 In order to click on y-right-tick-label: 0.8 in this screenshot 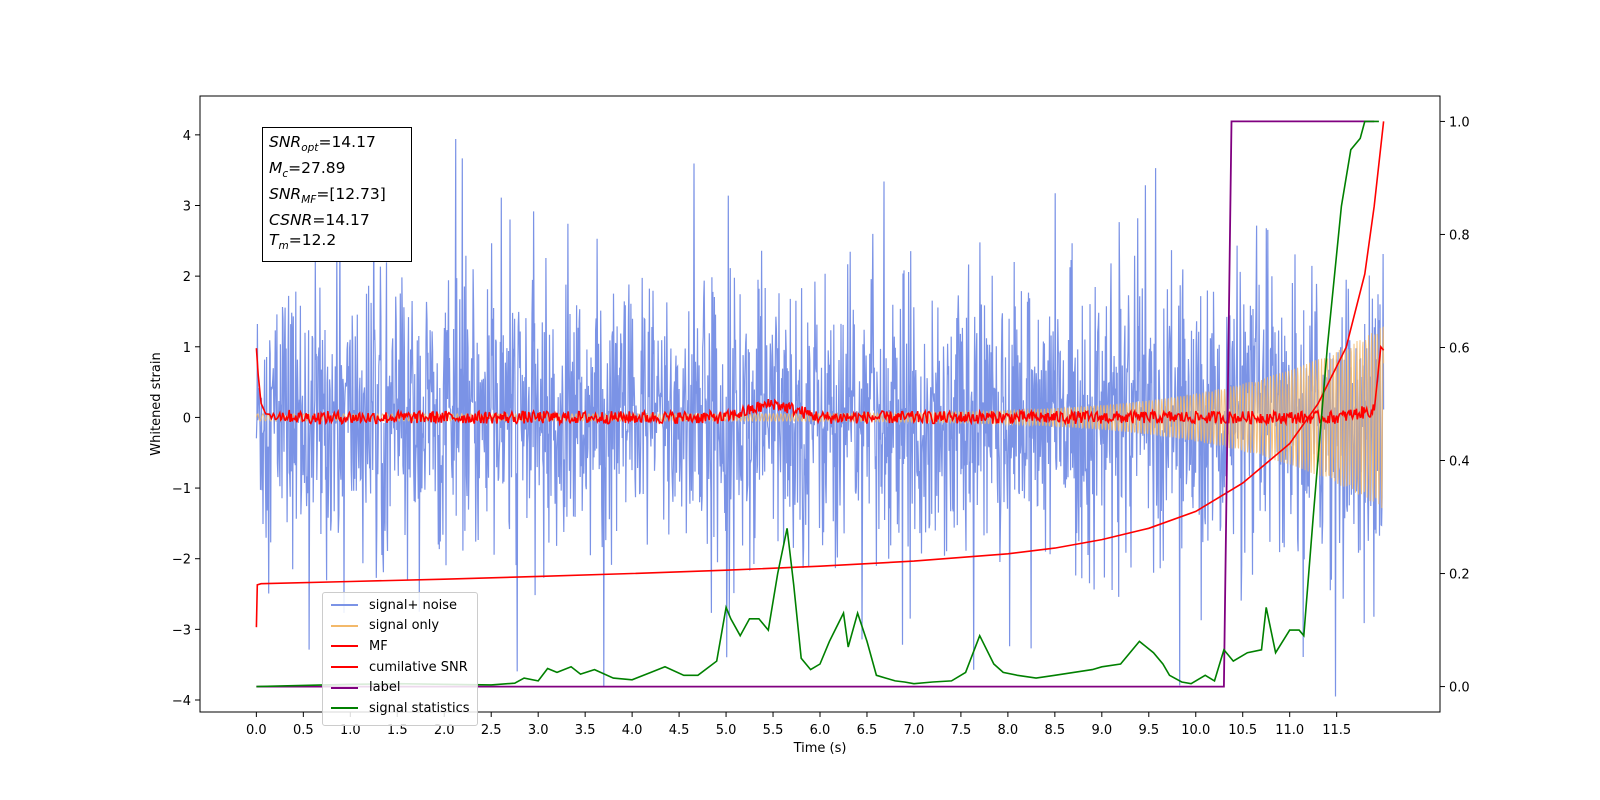, I will do `click(1459, 235)`.